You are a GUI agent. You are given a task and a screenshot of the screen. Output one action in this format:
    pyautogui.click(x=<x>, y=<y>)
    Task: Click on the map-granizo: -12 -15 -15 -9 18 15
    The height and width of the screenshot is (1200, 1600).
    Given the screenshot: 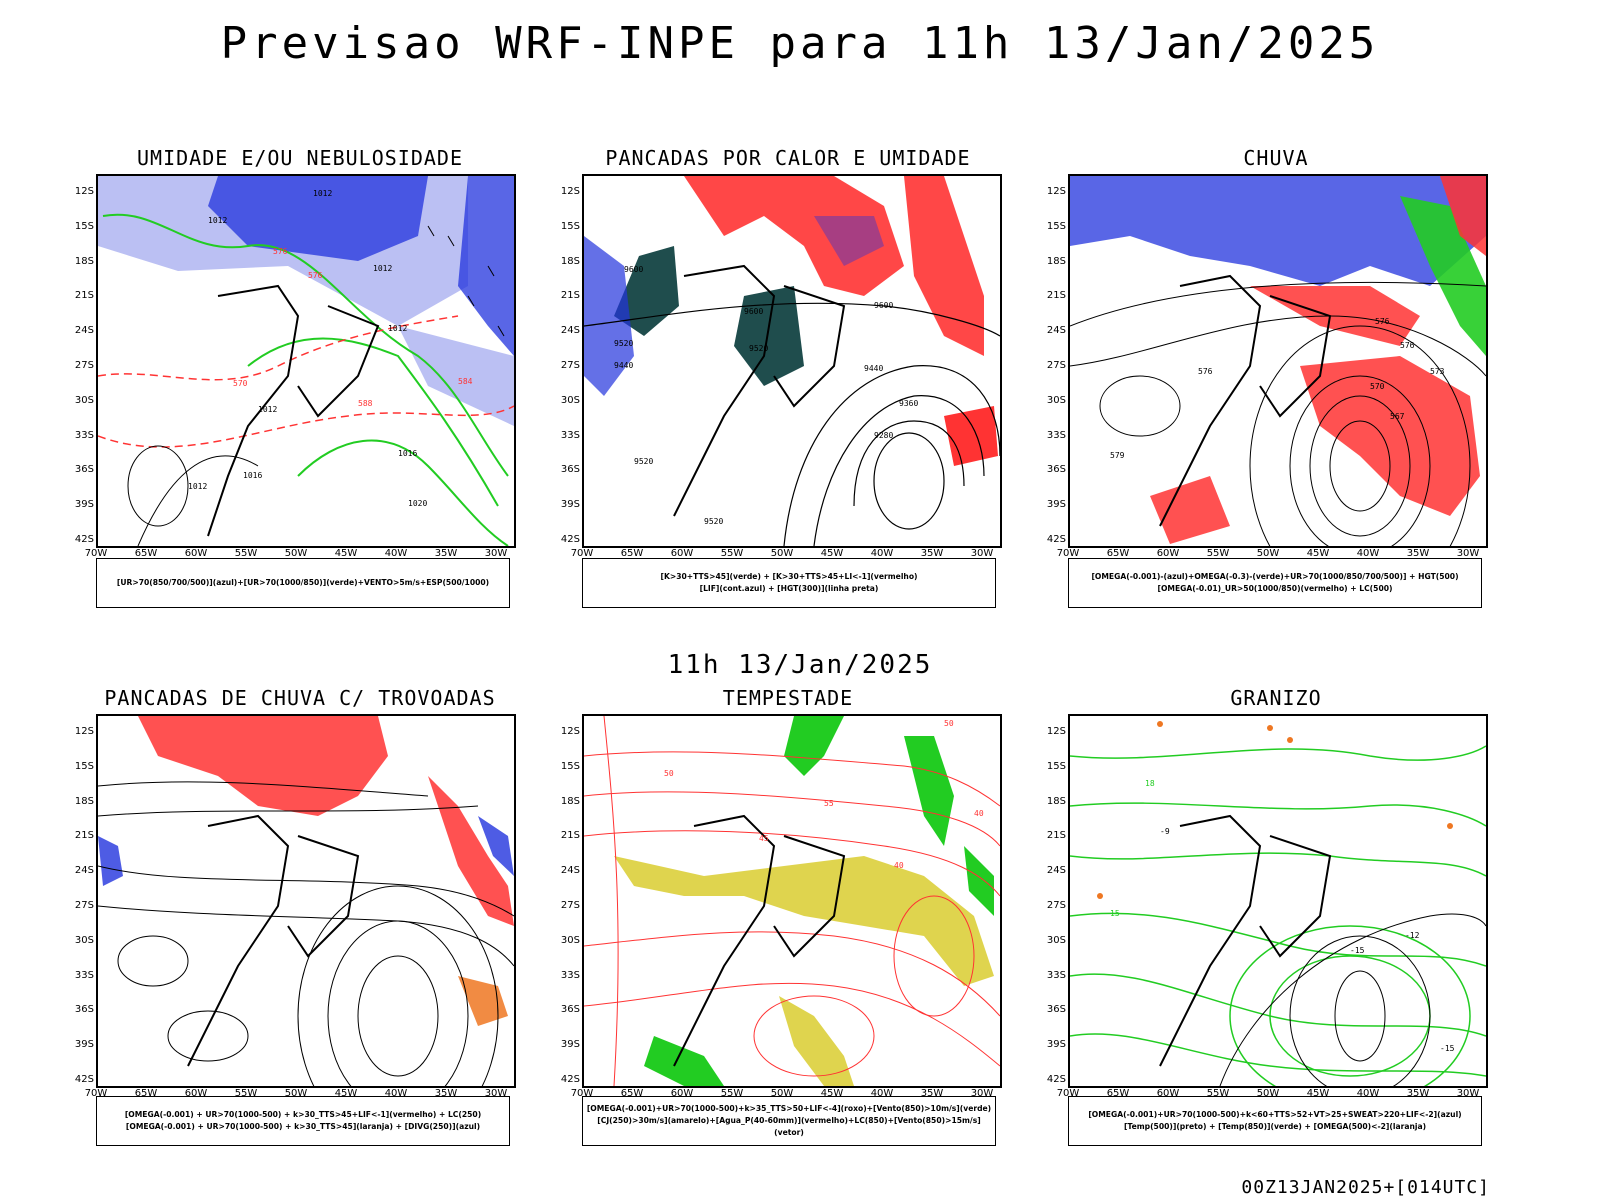 What is the action you would take?
    pyautogui.click(x=1278, y=901)
    